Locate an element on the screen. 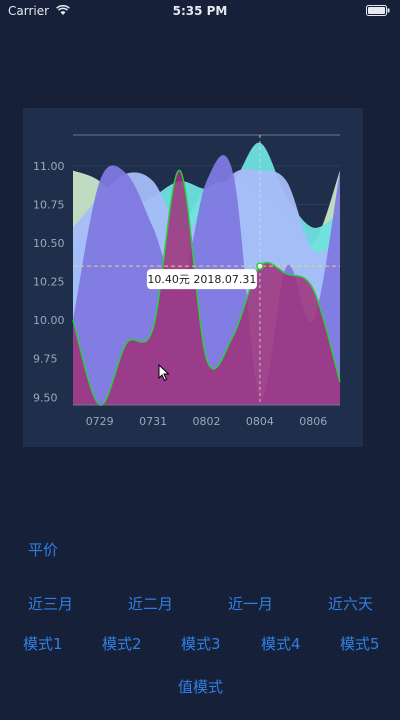 The width and height of the screenshot is (400, 720). y-tick-label: 10.25 is located at coordinates (49, 282).